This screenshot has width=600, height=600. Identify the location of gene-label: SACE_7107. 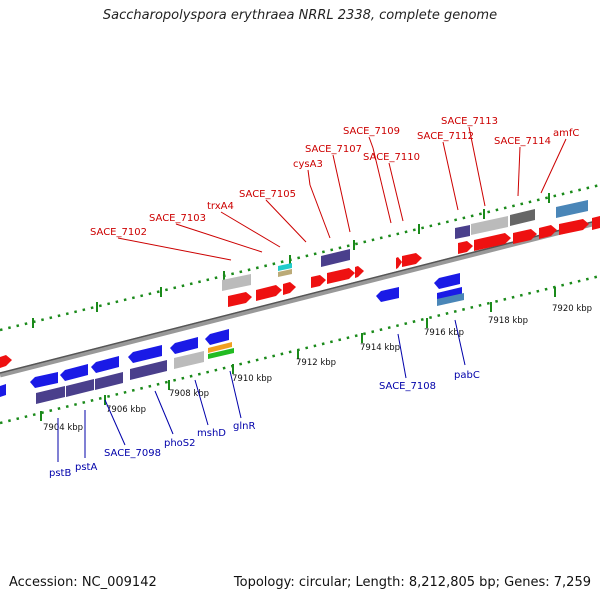
(333, 149).